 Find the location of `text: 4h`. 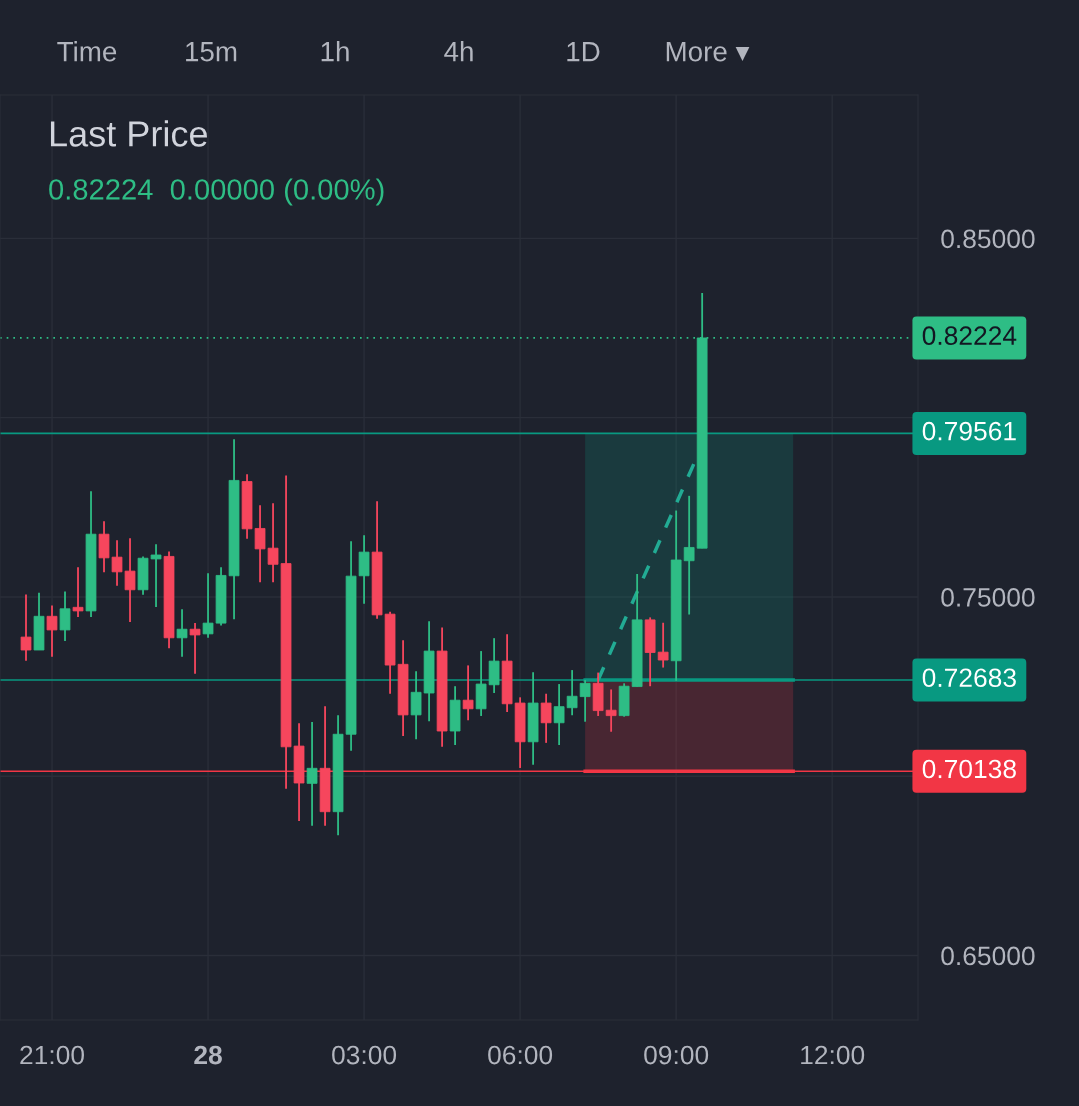

text: 4h is located at coordinates (458, 51).